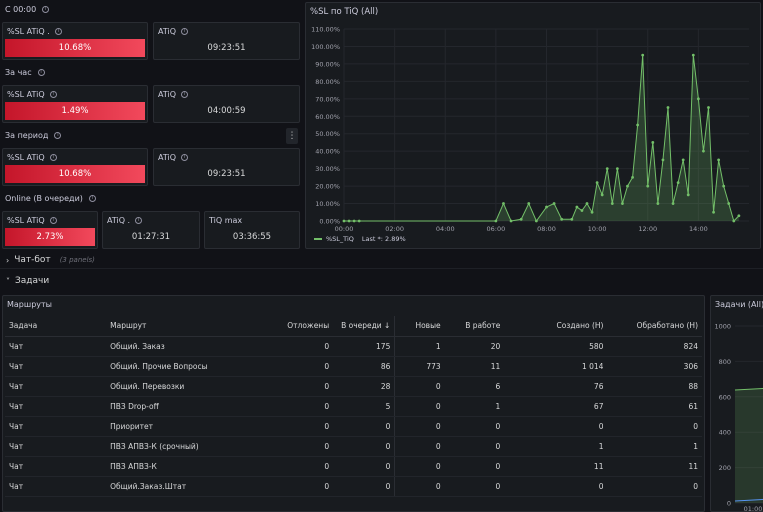 The height and width of the screenshot is (512, 763). What do you see at coordinates (597, 229) in the screenshot?
I see `x-tick-label: 10:00` at bounding box center [597, 229].